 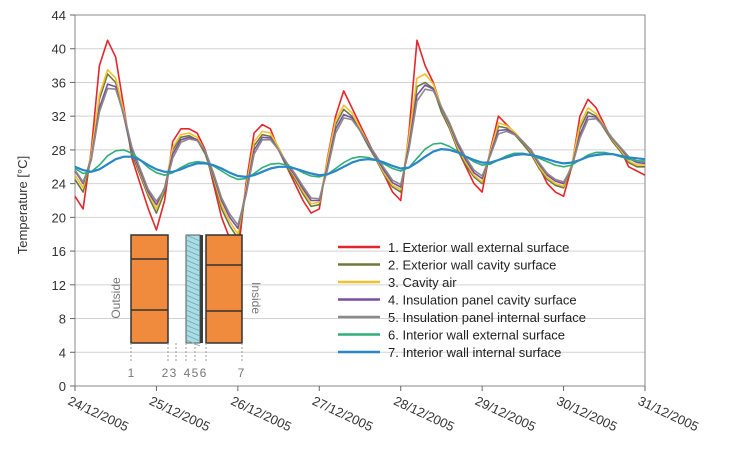 I want to click on y-tick-label: 36, so click(x=59, y=82).